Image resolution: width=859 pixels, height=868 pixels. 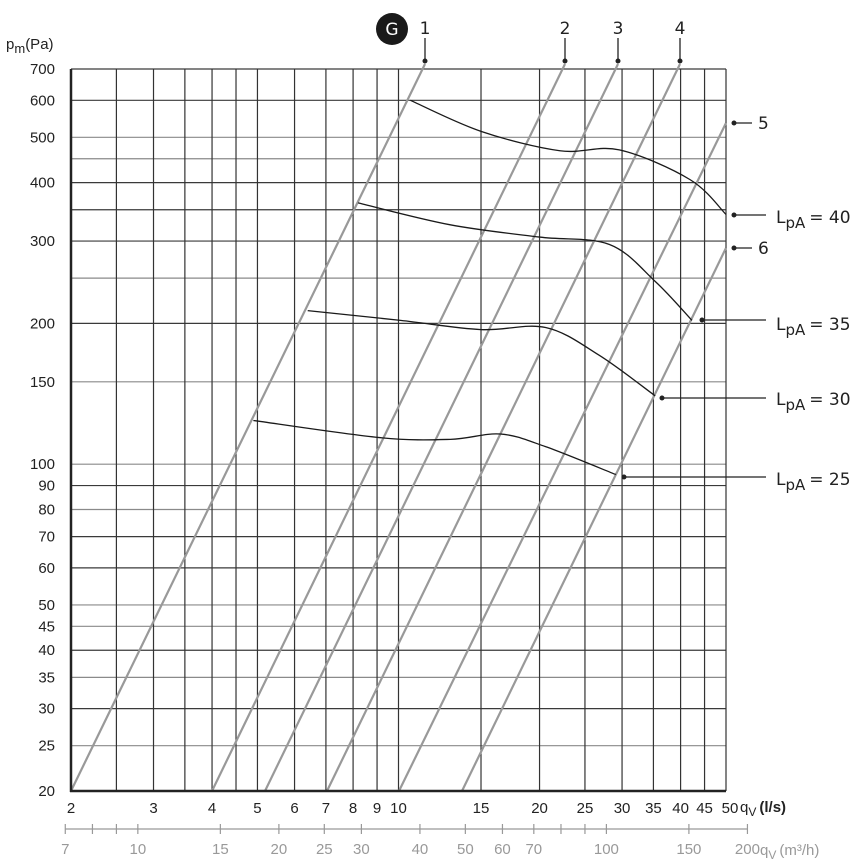 I want to click on secondary-tick-label: 7, so click(x=65, y=849).